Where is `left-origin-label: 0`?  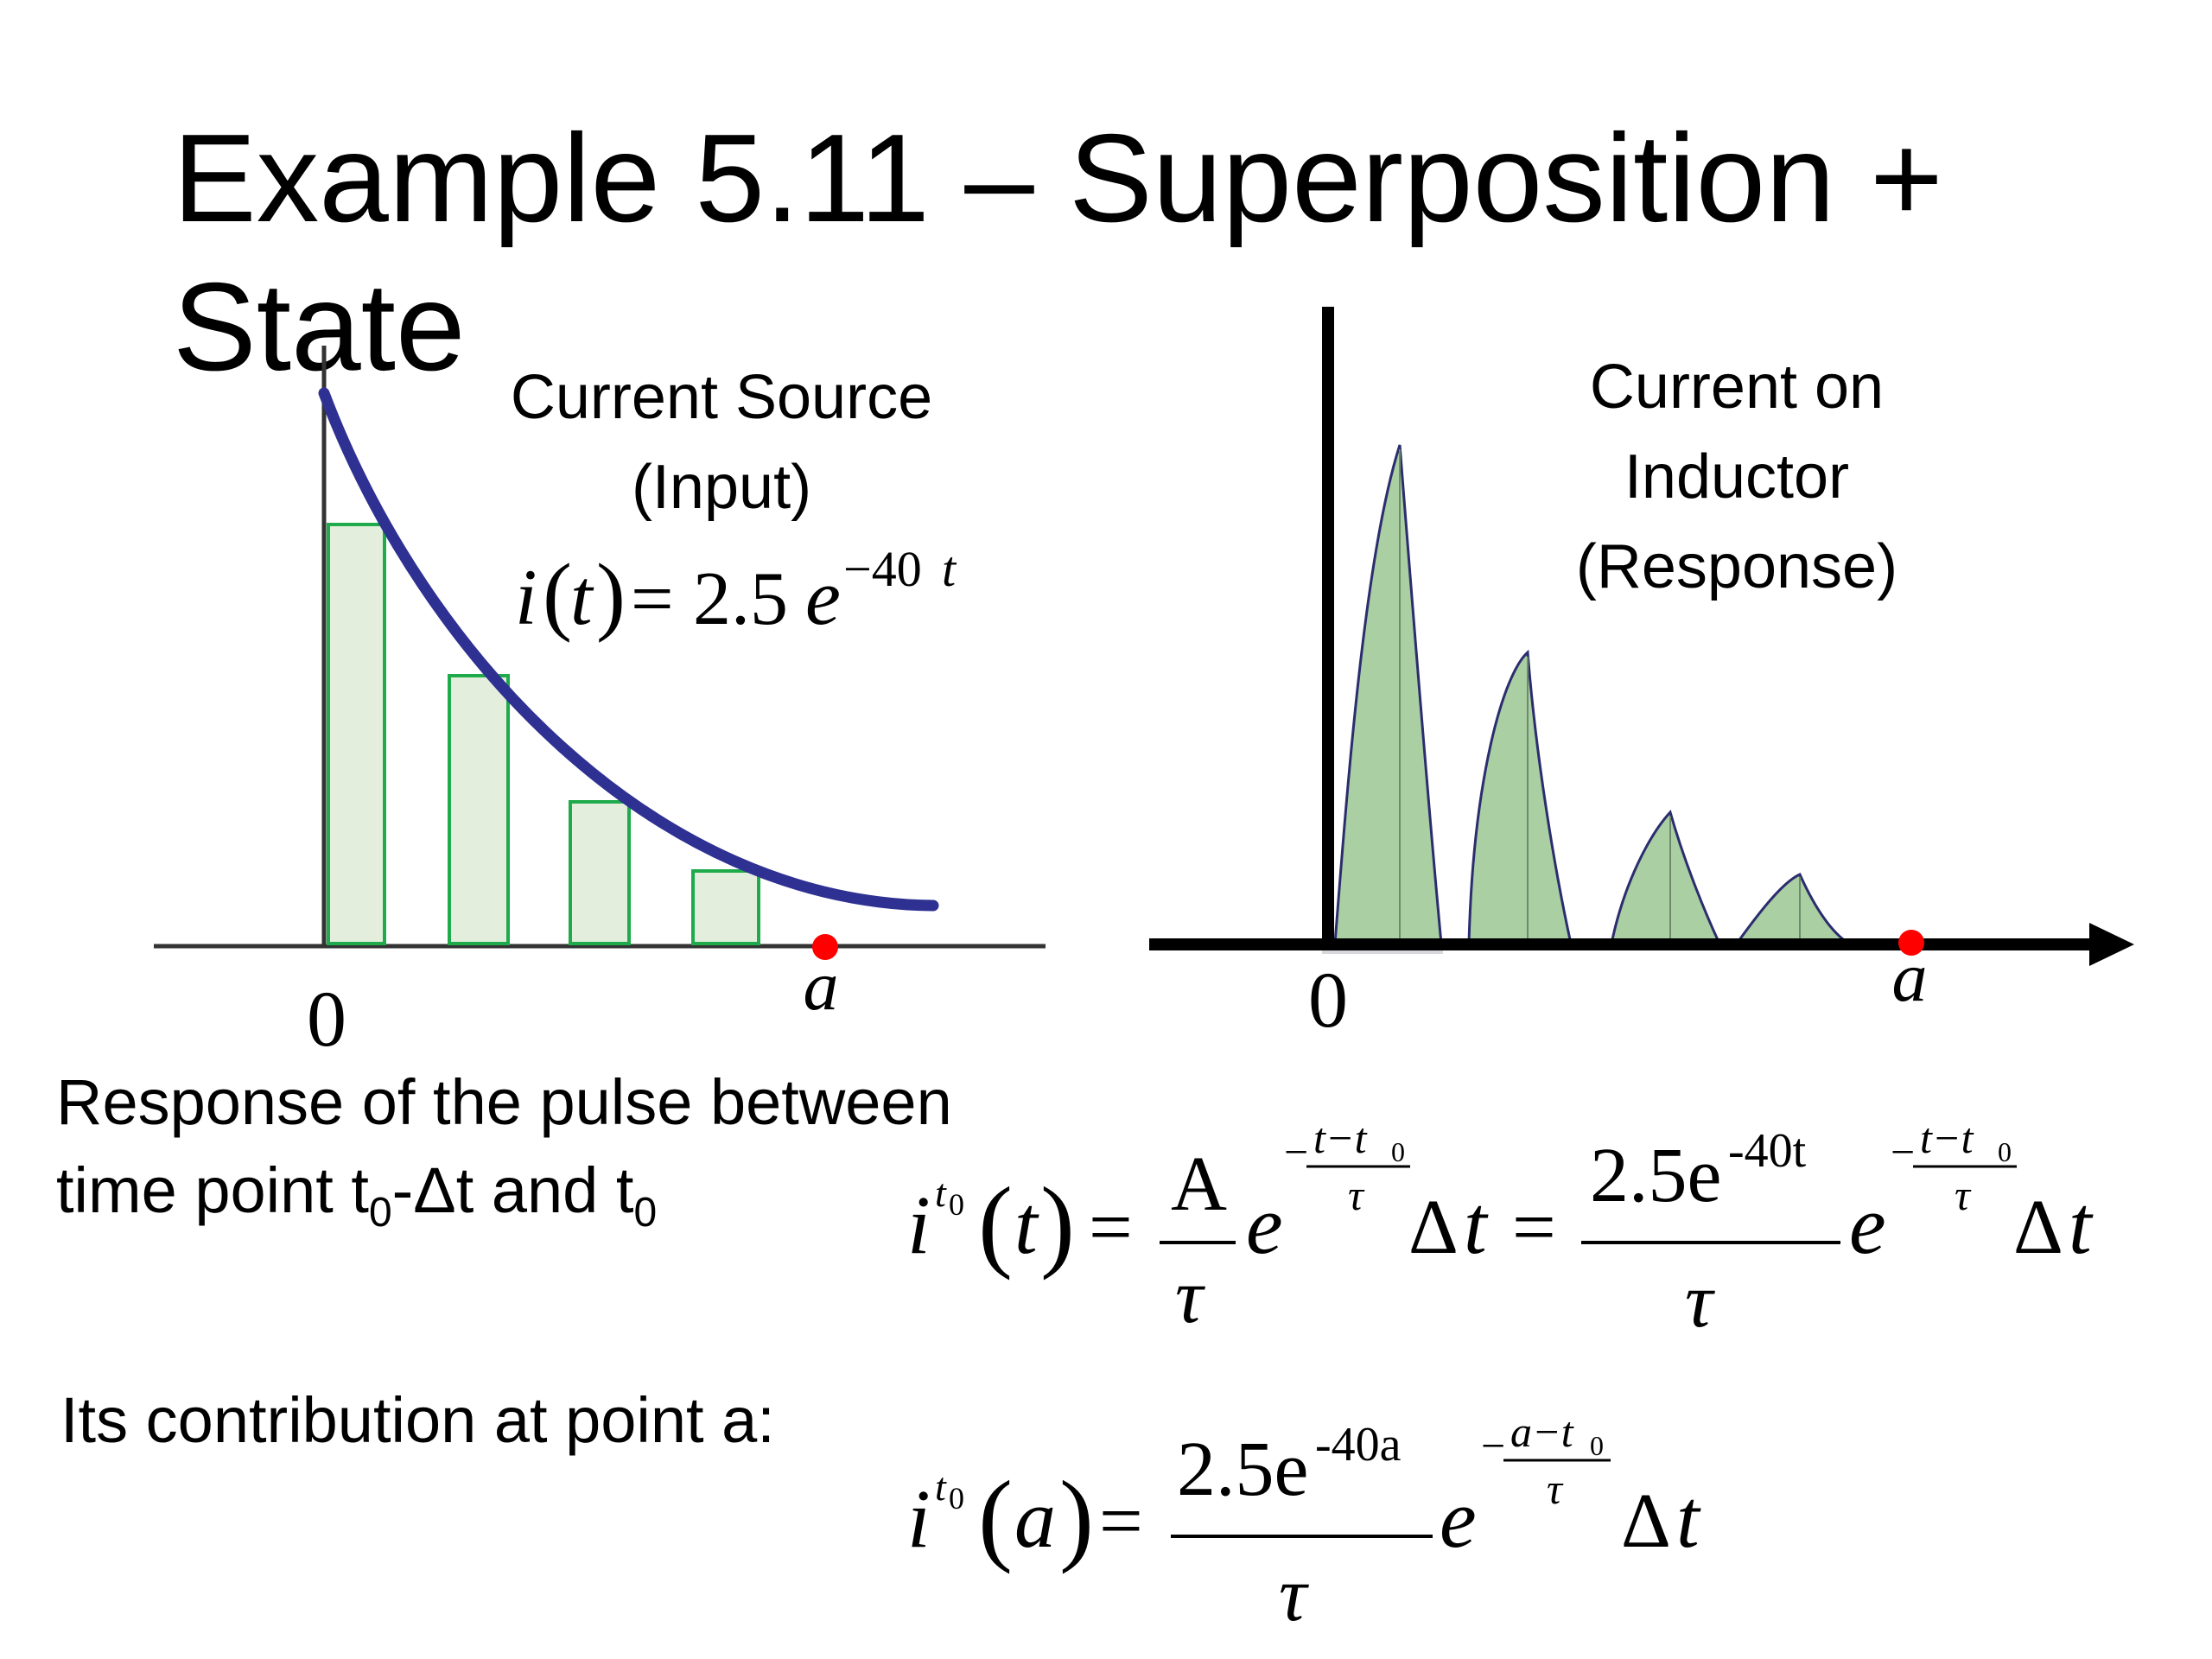
left-origin-label: 0 is located at coordinates (326, 1019).